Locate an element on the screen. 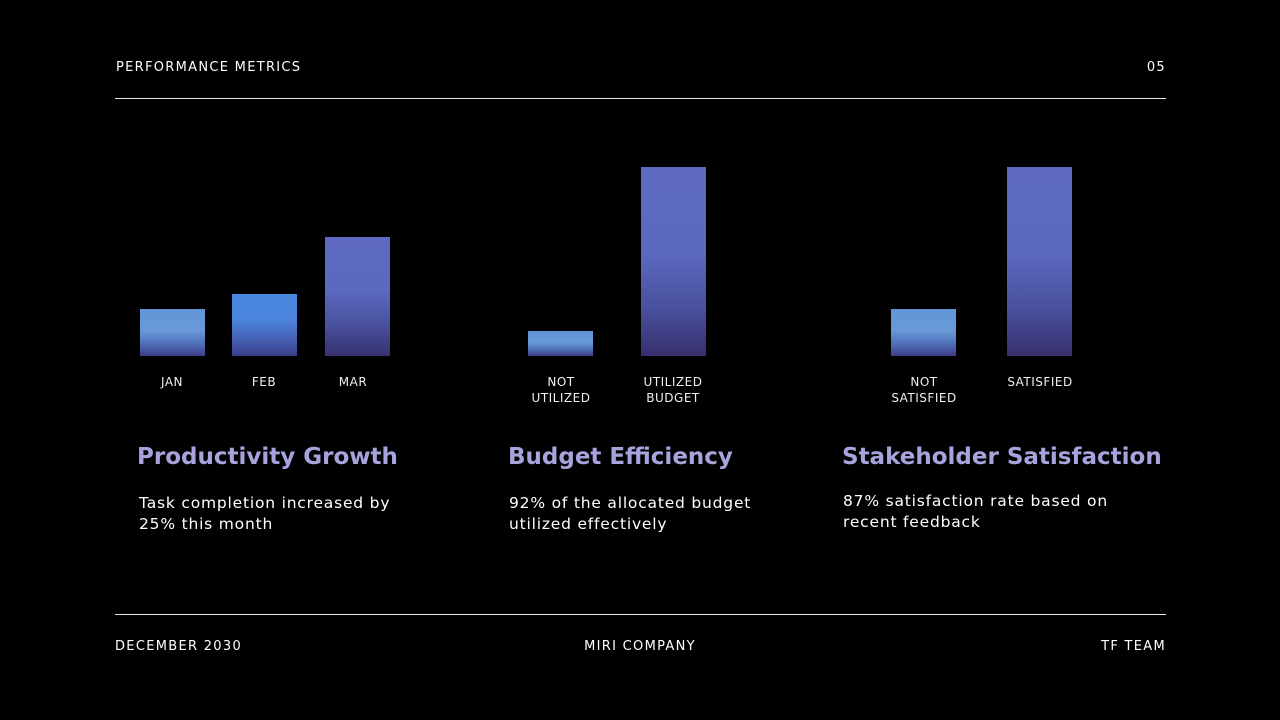 The image size is (1280, 720). footer-divider is located at coordinates (640, 614).